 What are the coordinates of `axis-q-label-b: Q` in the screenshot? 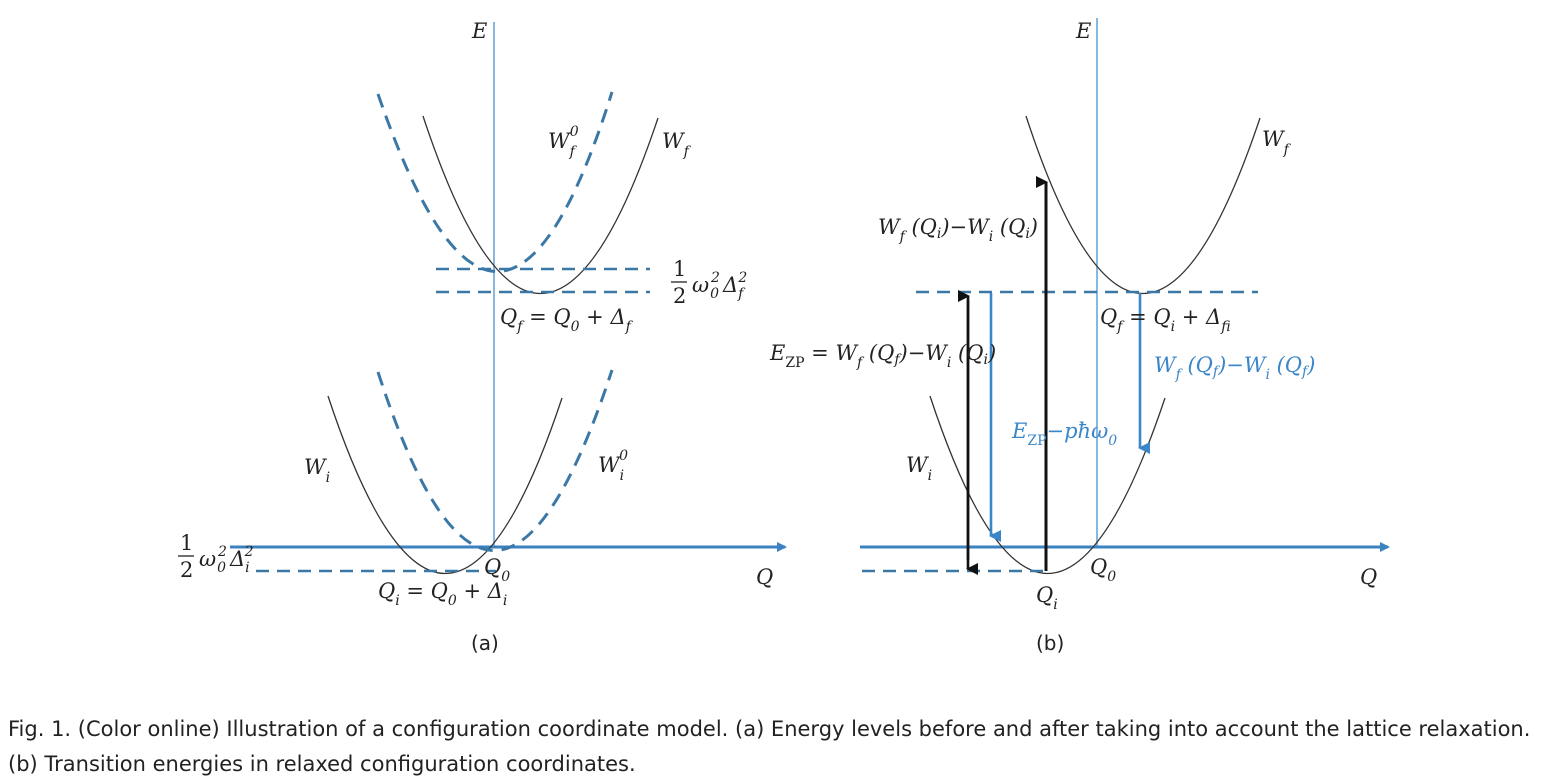 It's located at (1368, 577).